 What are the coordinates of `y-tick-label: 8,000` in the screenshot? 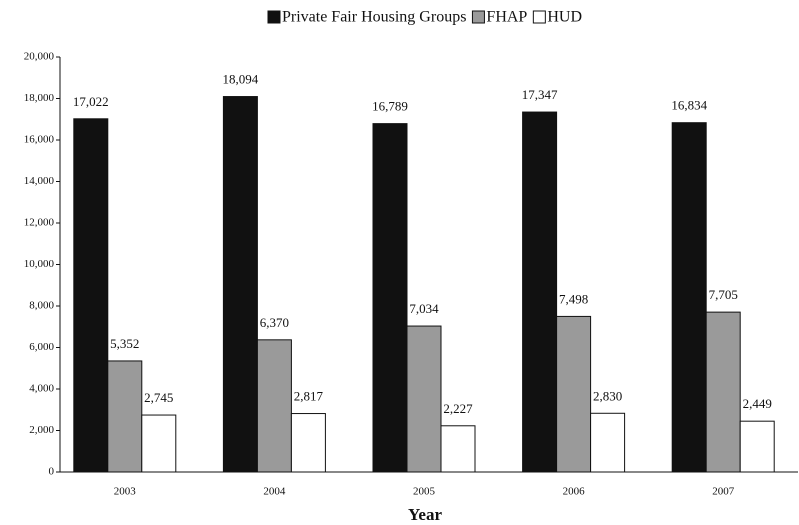 It's located at (41, 306).